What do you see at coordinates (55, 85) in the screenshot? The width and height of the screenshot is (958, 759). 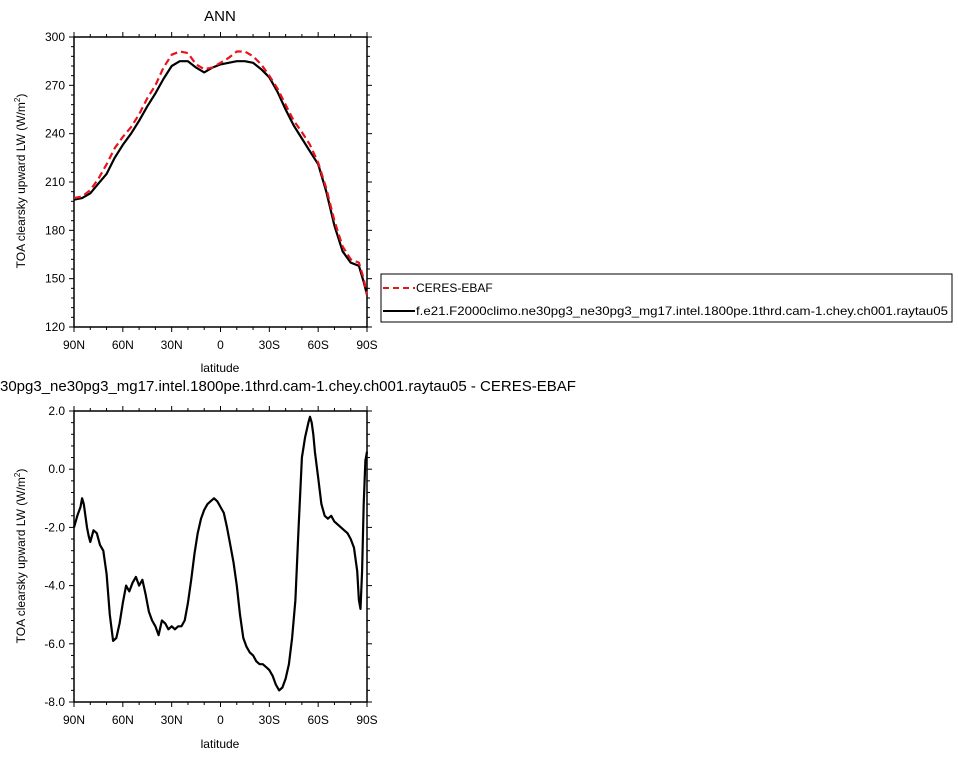 I see `top-y-tick-label: 270` at bounding box center [55, 85].